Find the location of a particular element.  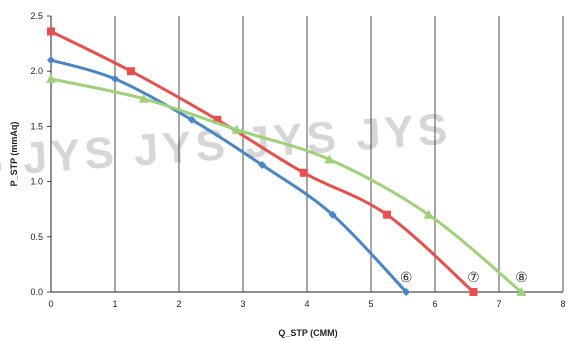

x-tick-label: 7 is located at coordinates (498, 304).